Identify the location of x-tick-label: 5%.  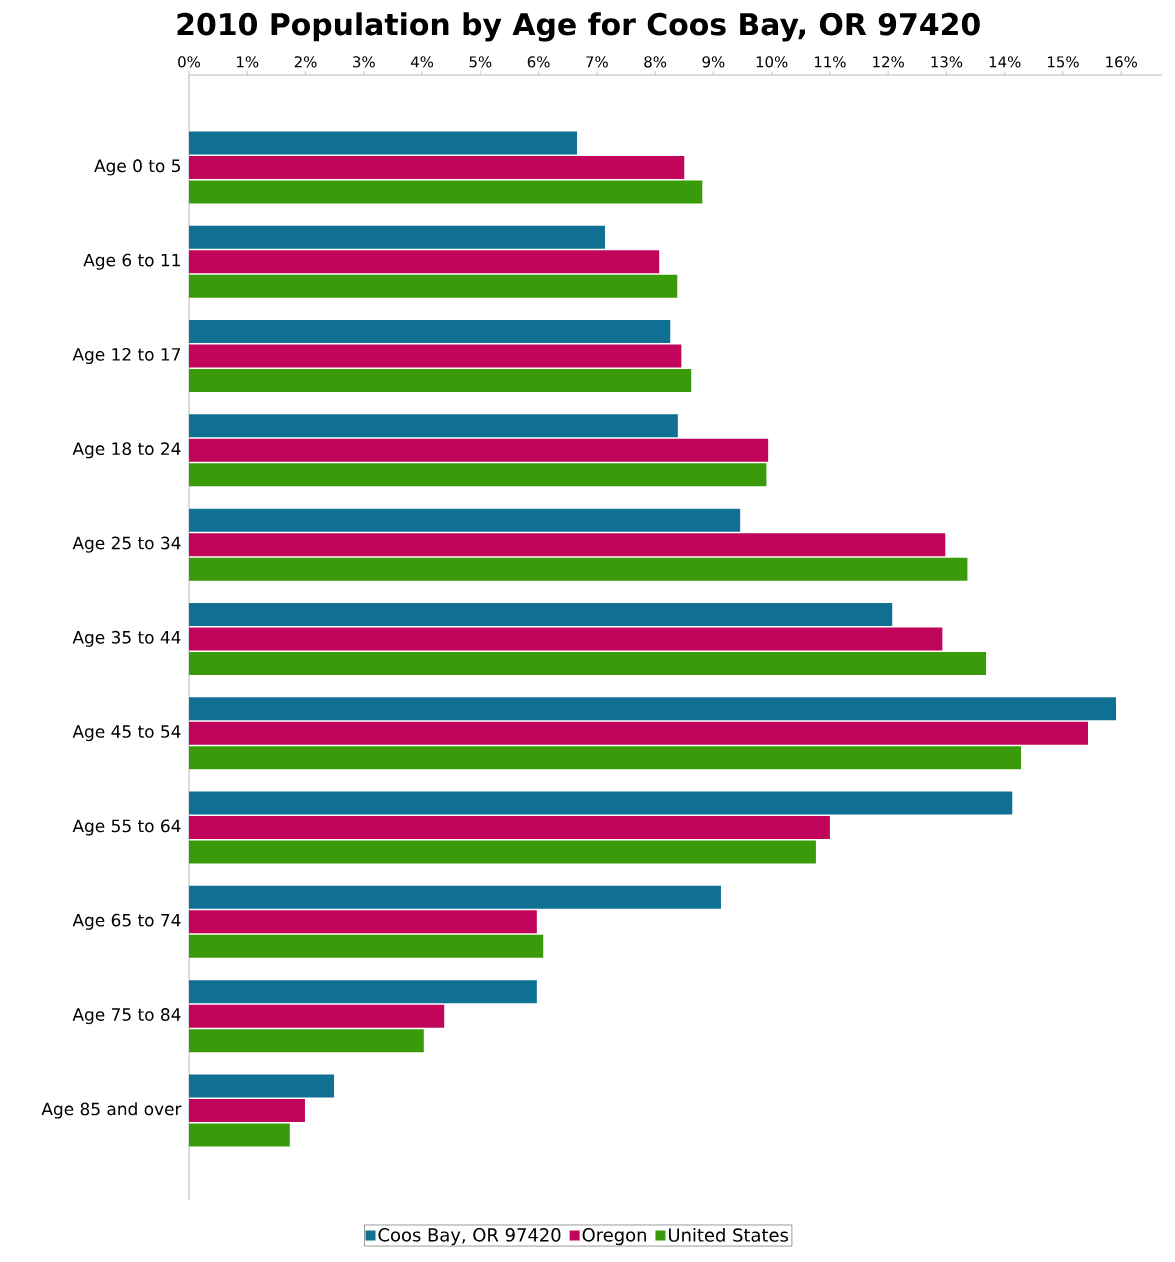
(480, 62).